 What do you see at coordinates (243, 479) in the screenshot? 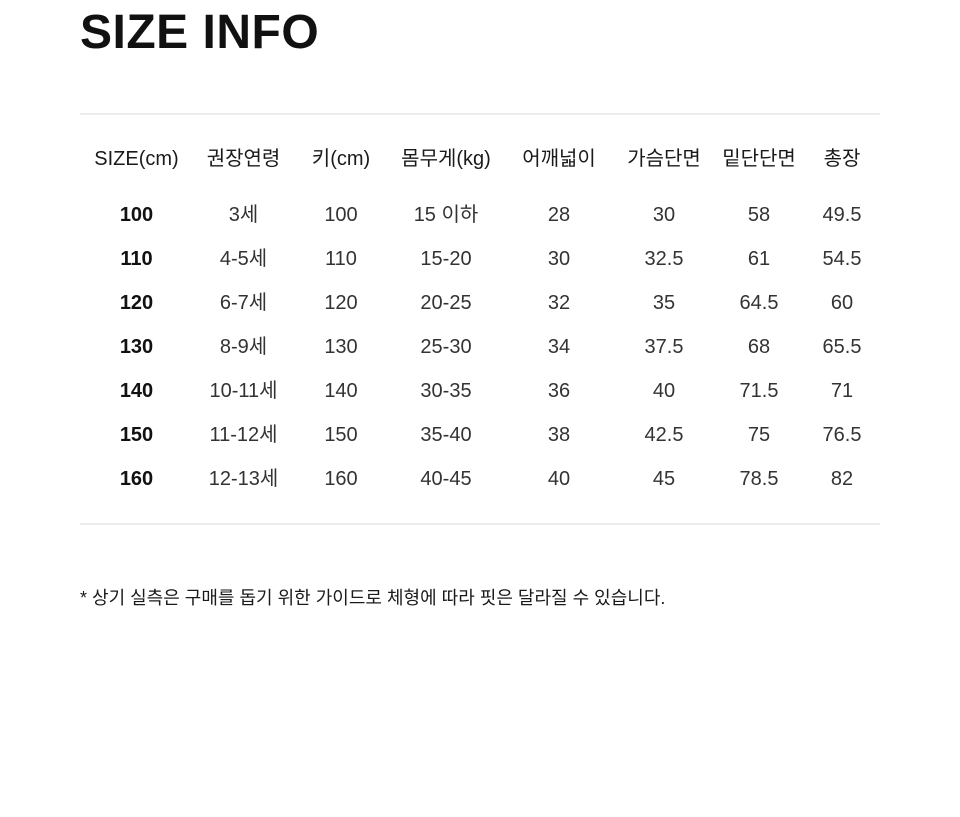
I see `table-cell: 12-13세` at bounding box center [243, 479].